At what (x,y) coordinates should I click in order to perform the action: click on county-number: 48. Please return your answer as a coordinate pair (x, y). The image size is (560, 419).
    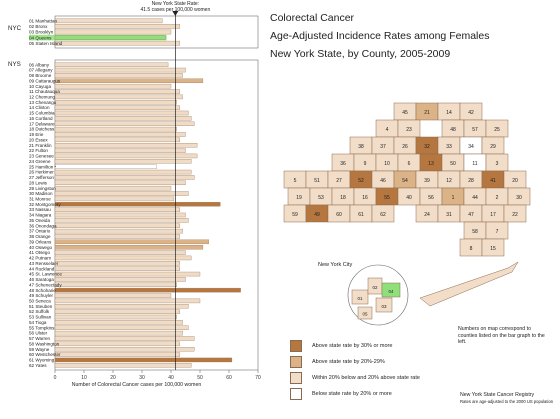
    Looking at the image, I should click on (453, 130).